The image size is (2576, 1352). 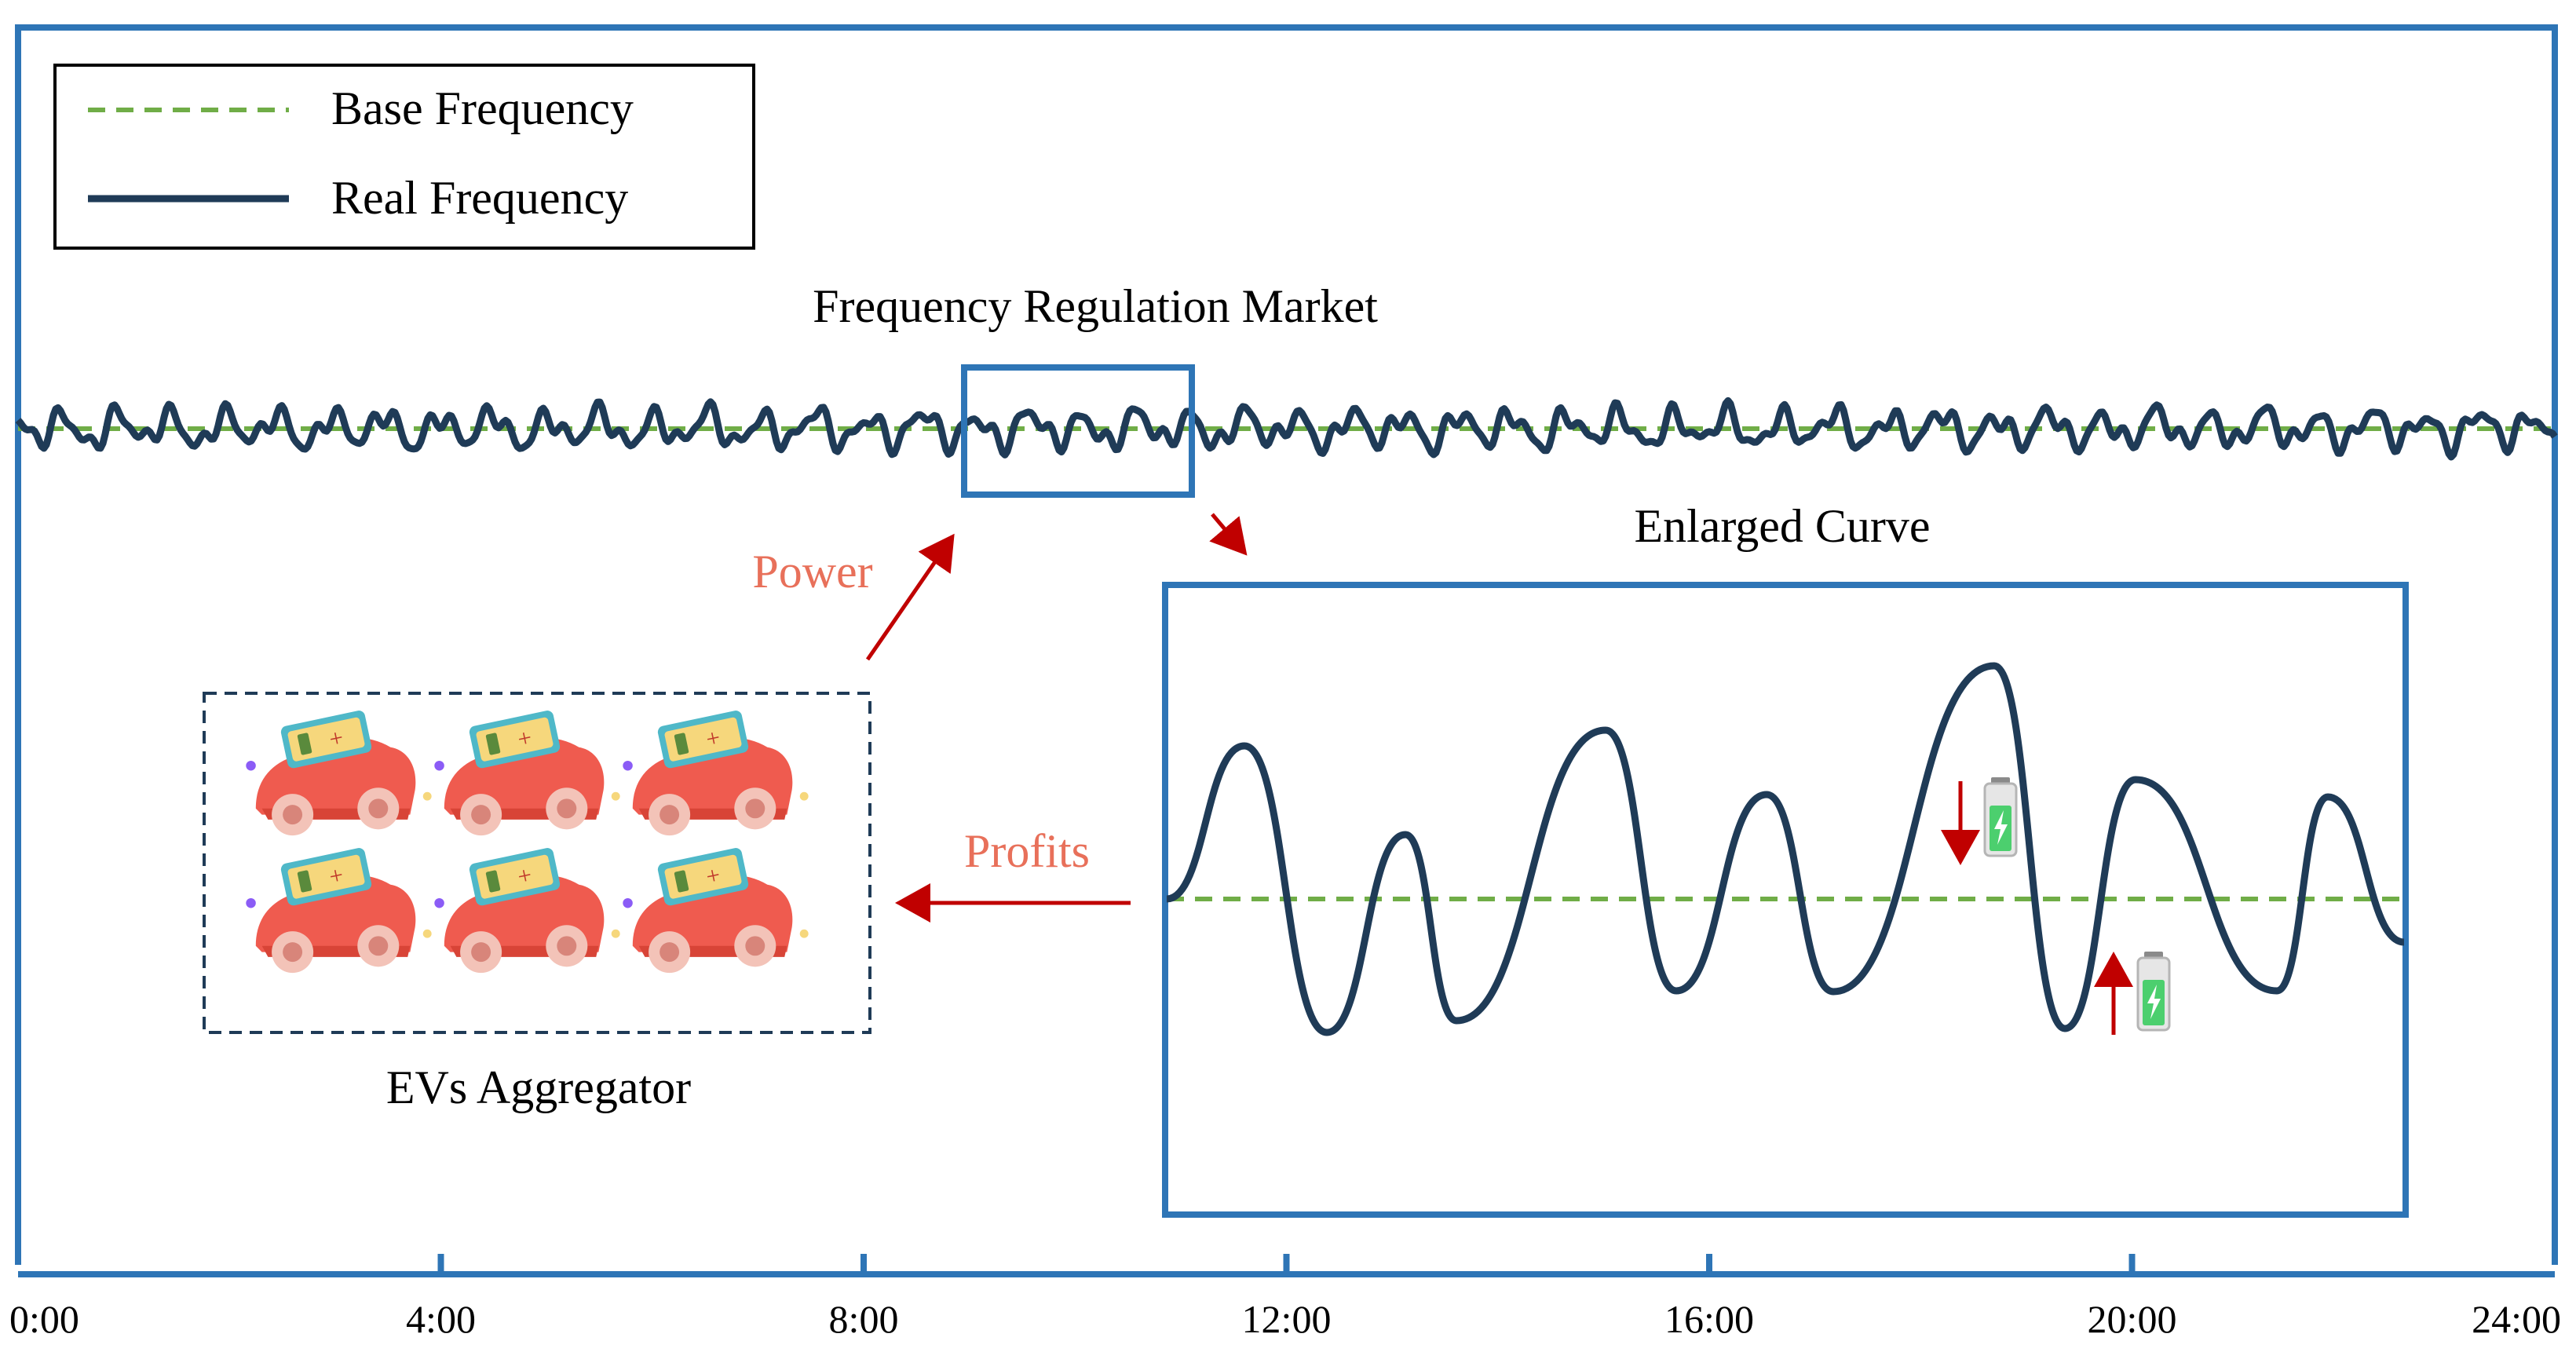 What do you see at coordinates (538, 1087) in the screenshot?
I see `aggregator-label: EVs Aggregator` at bounding box center [538, 1087].